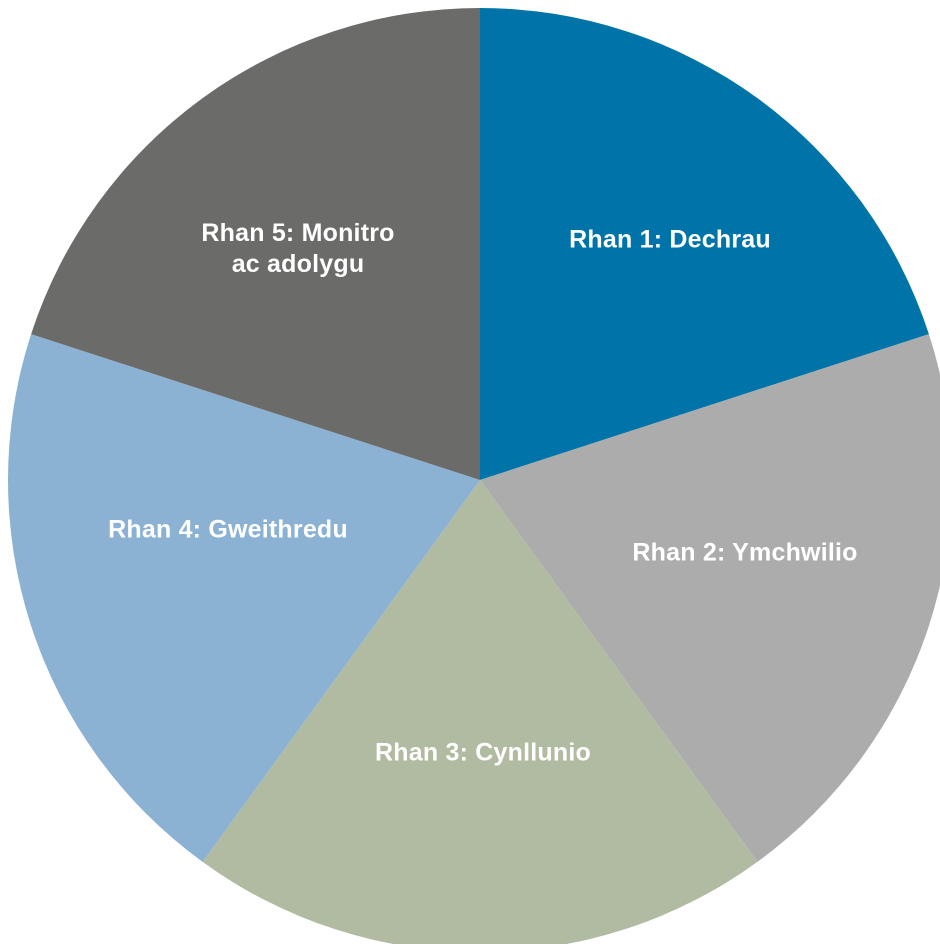 The height and width of the screenshot is (944, 940). What do you see at coordinates (745, 552) in the screenshot?
I see `segment-label-rhan-2: Rhan 2: Ymchwilio` at bounding box center [745, 552].